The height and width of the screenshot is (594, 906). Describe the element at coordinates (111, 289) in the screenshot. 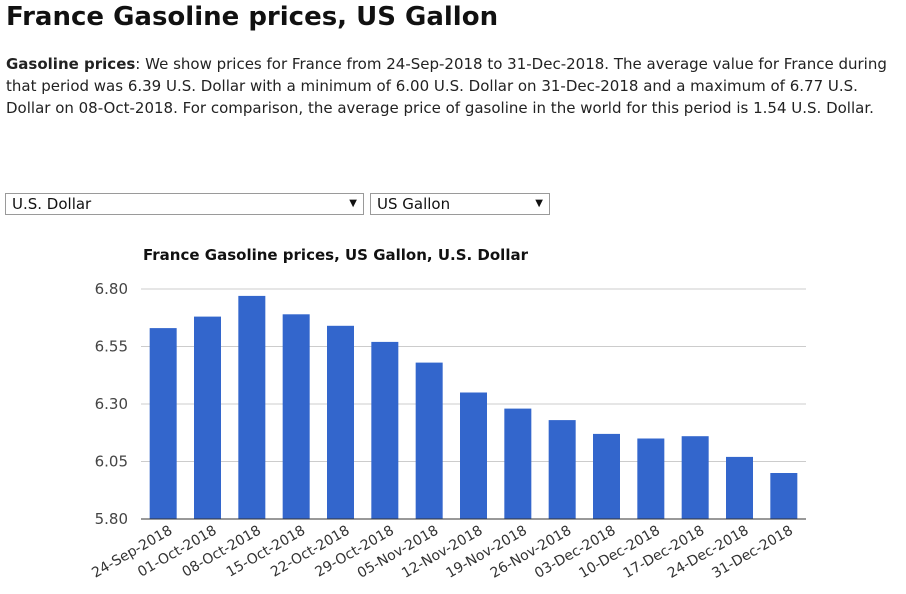

I see `y-tick-label: 6.80` at that location.